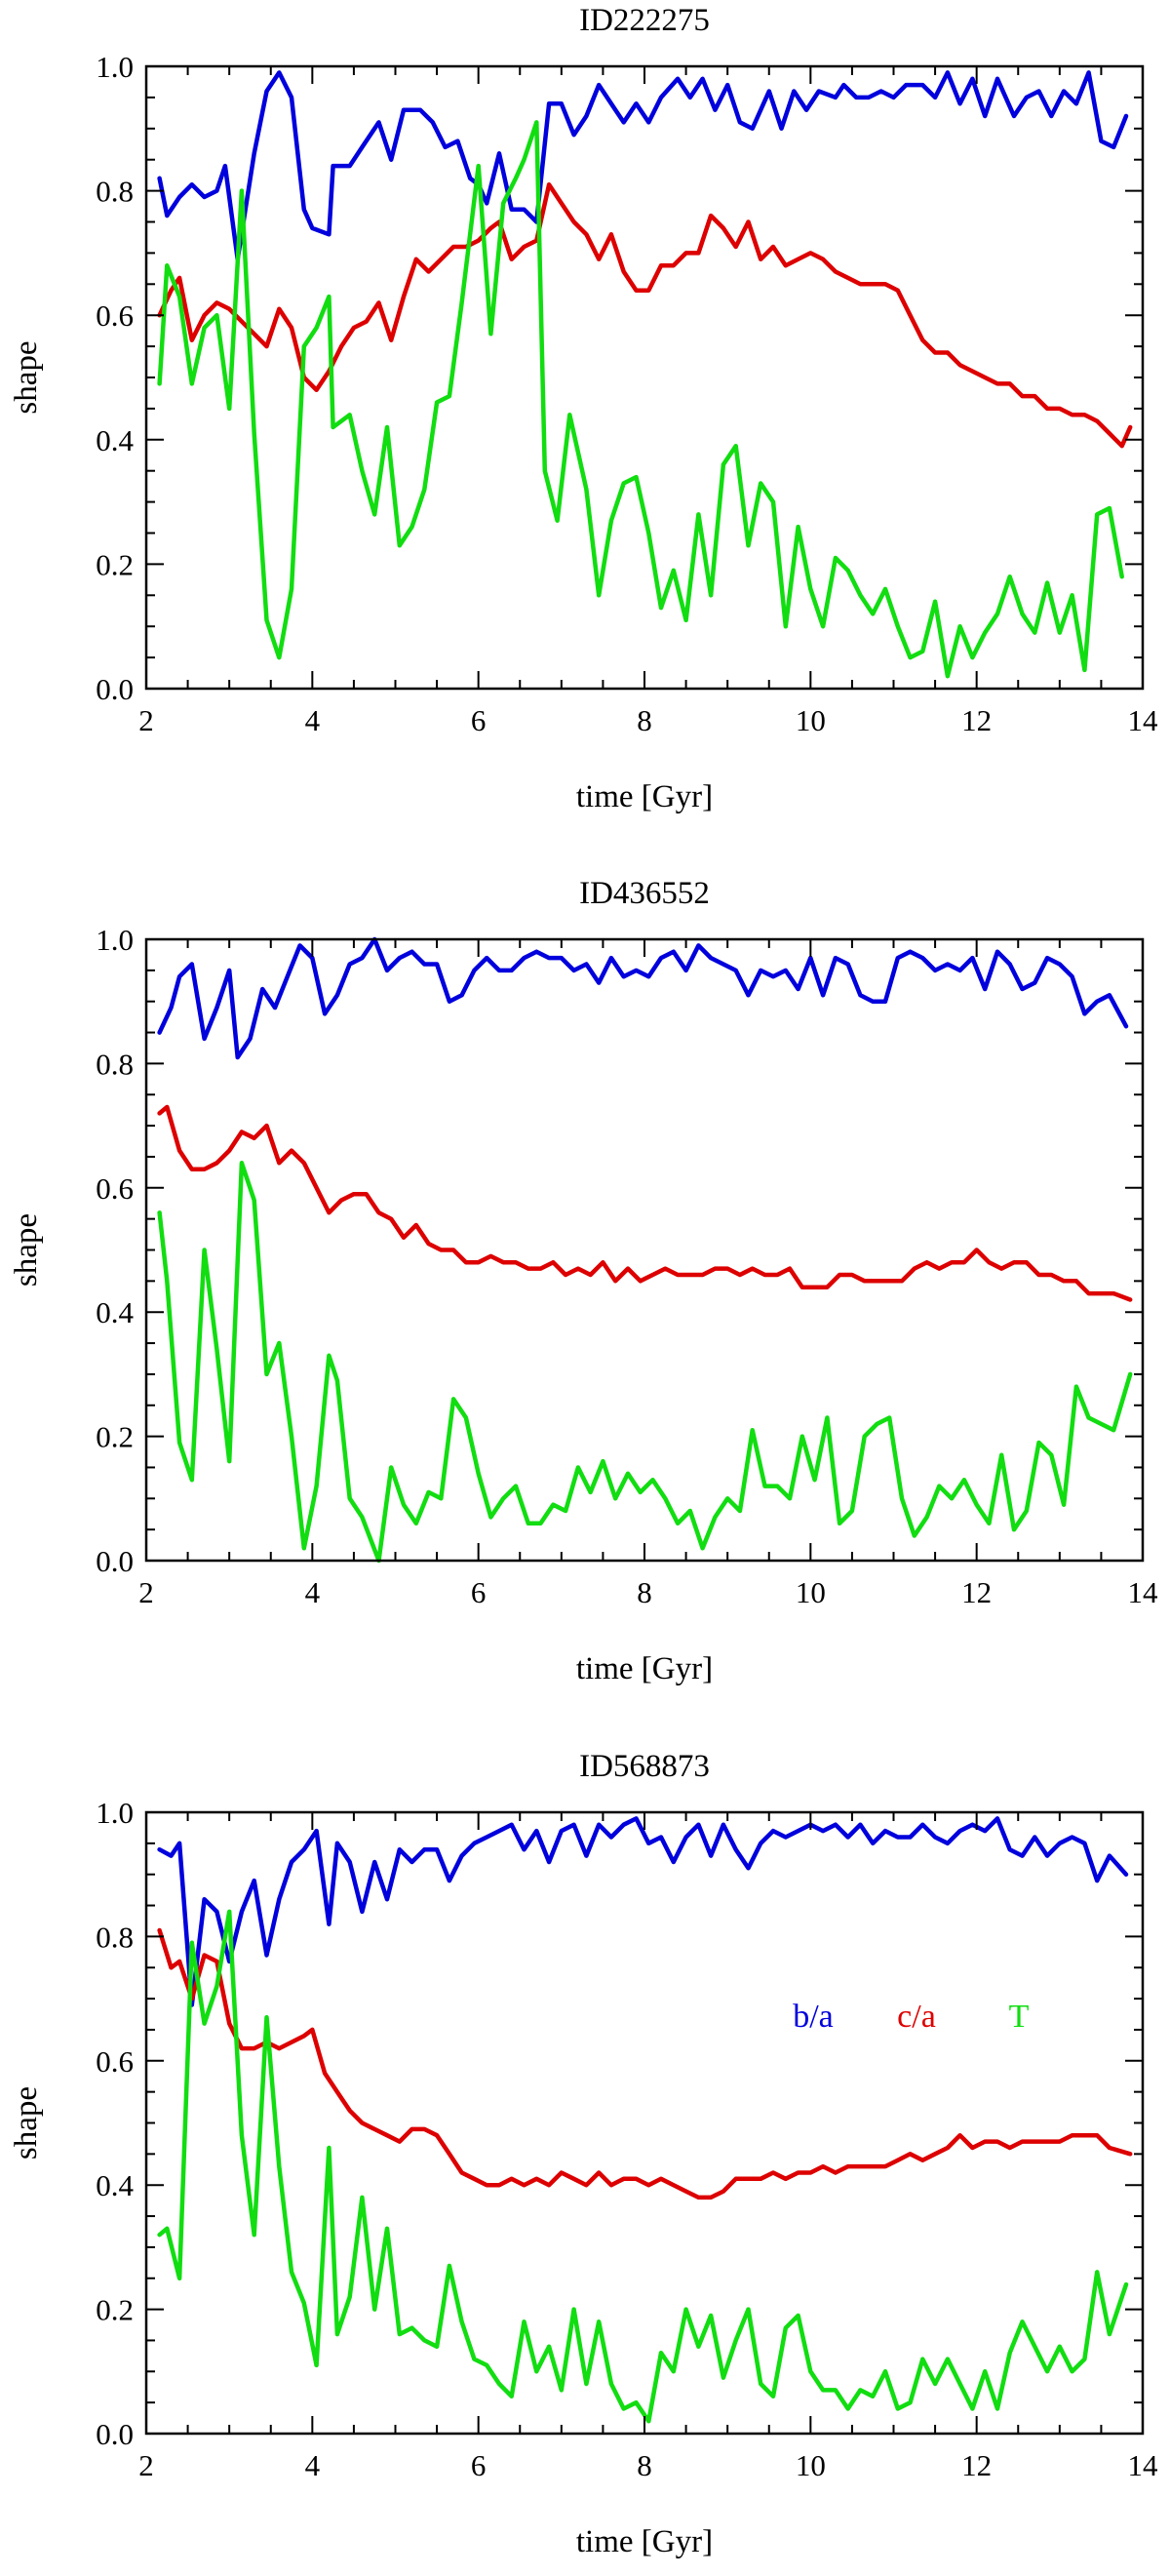 The image size is (1170, 2576). I want to click on series-line-t, so click(645, 1362).